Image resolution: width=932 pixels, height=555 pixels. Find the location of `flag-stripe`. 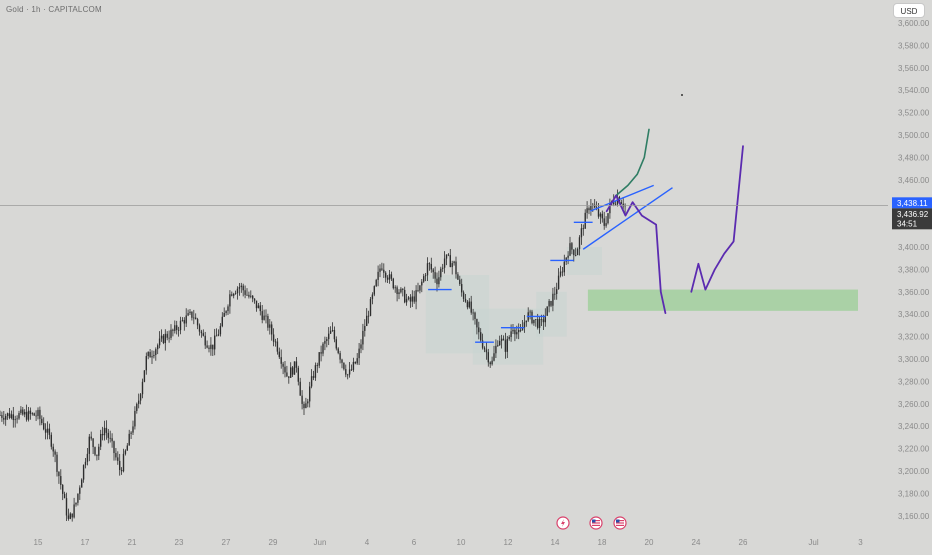

flag-stripe is located at coordinates (620, 523).